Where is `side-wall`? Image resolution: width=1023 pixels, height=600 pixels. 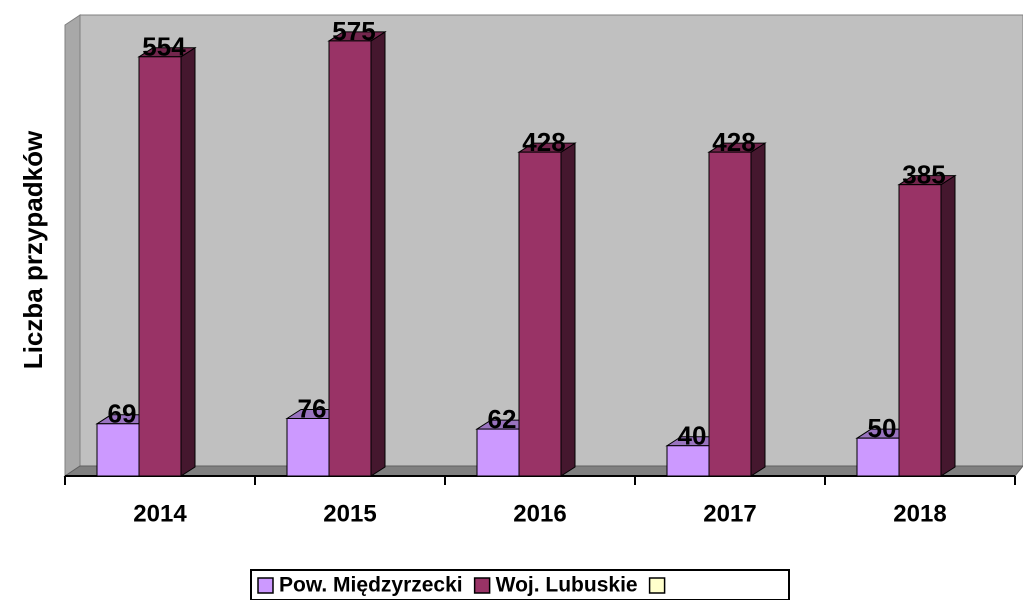
side-wall is located at coordinates (72, 245).